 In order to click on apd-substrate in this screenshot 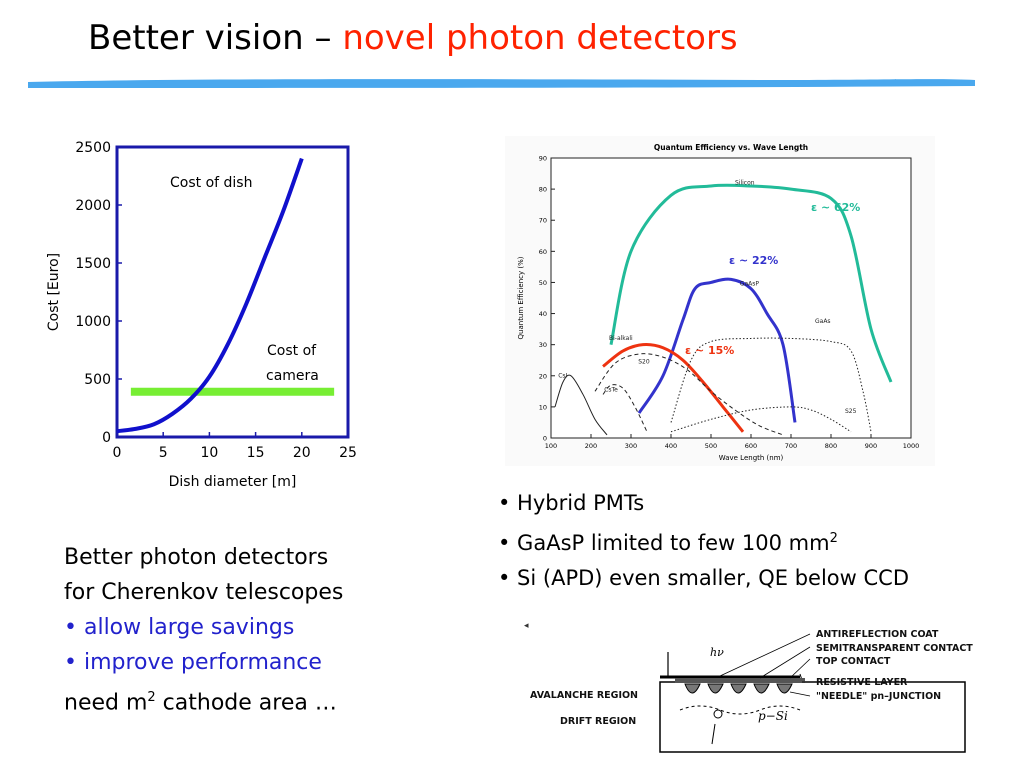, I will do `click(812, 717)`.